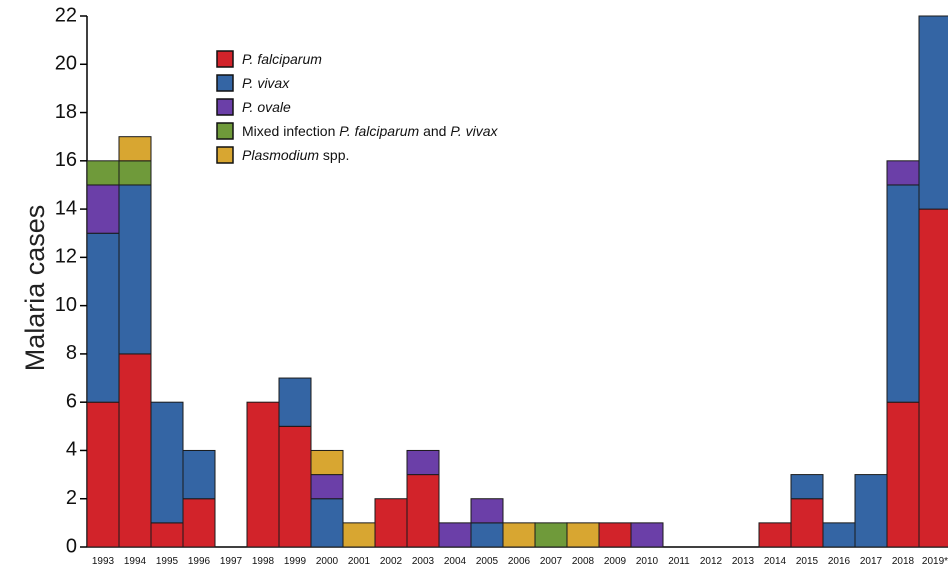 The image size is (948, 571). Describe the element at coordinates (71, 498) in the screenshot. I see `y-tick-label: 2` at that location.